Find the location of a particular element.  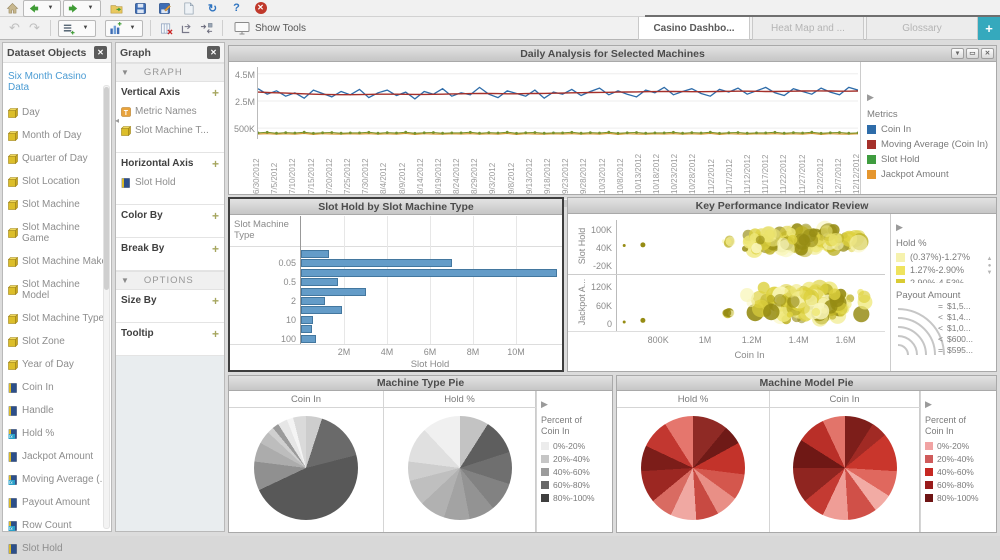

dataset-item: Slot Machine Type is located at coordinates (57, 318).